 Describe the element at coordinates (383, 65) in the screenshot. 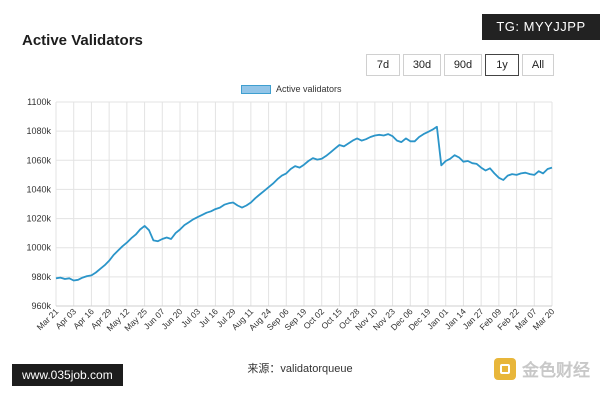

I see `range-button-7d: 7d` at that location.